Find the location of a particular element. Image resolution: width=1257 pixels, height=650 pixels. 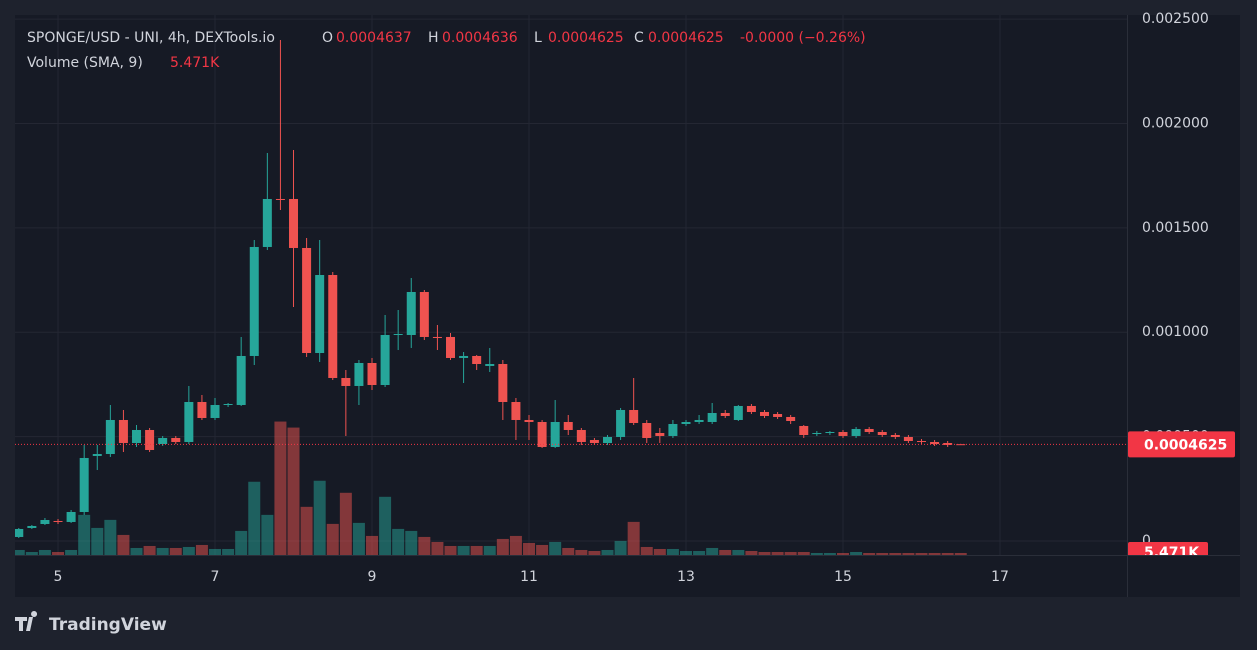

y-tick-label: 0.002500 is located at coordinates (1175, 19).